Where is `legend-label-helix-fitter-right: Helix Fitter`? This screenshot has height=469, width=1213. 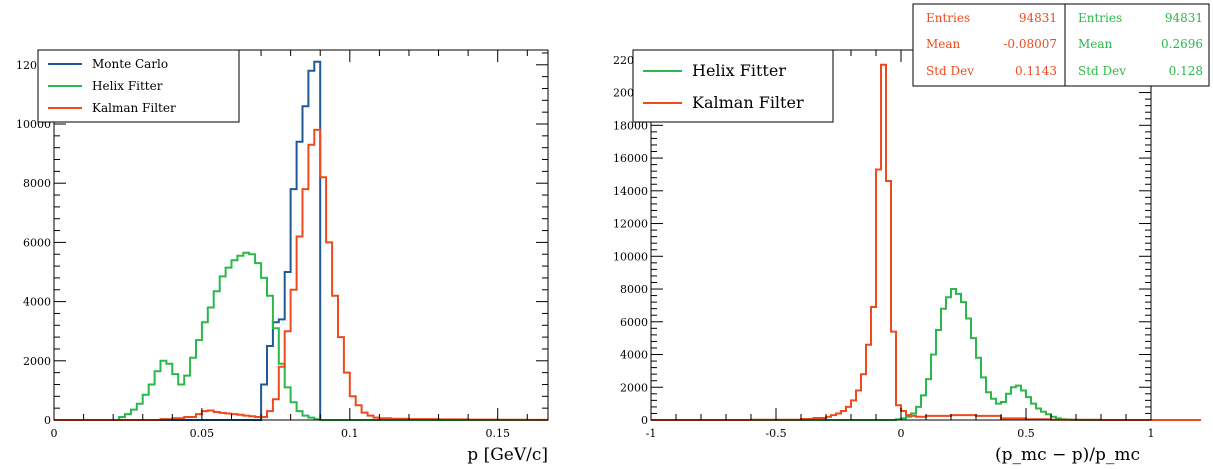 legend-label-helix-fitter-right: Helix Fitter is located at coordinates (739, 70).